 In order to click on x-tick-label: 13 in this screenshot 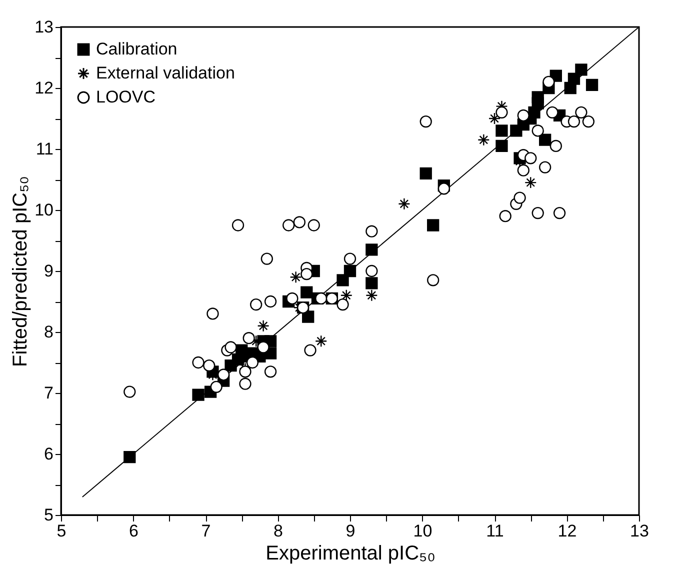, I will do `click(639, 531)`.